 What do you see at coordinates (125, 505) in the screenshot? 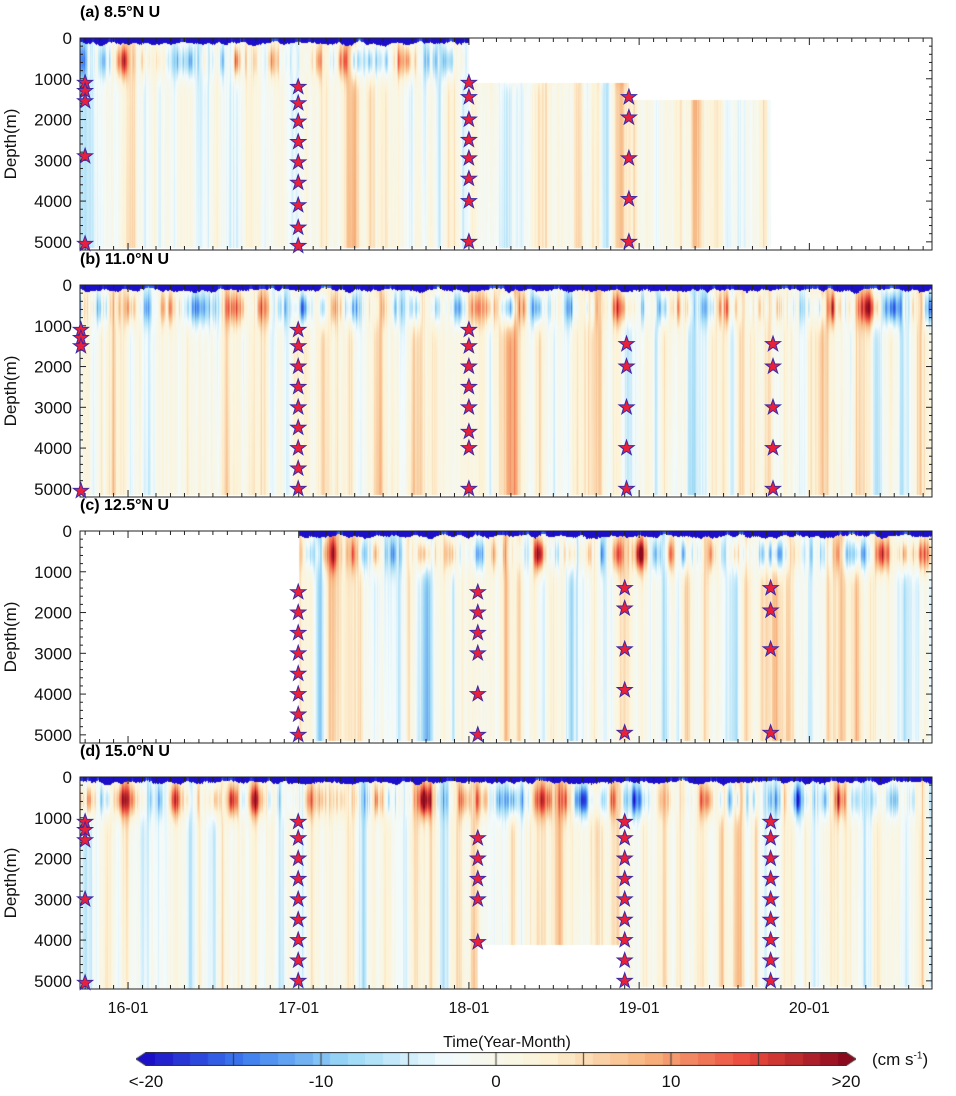
I see `panel-c-title: (c) 12.5°N U` at bounding box center [125, 505].